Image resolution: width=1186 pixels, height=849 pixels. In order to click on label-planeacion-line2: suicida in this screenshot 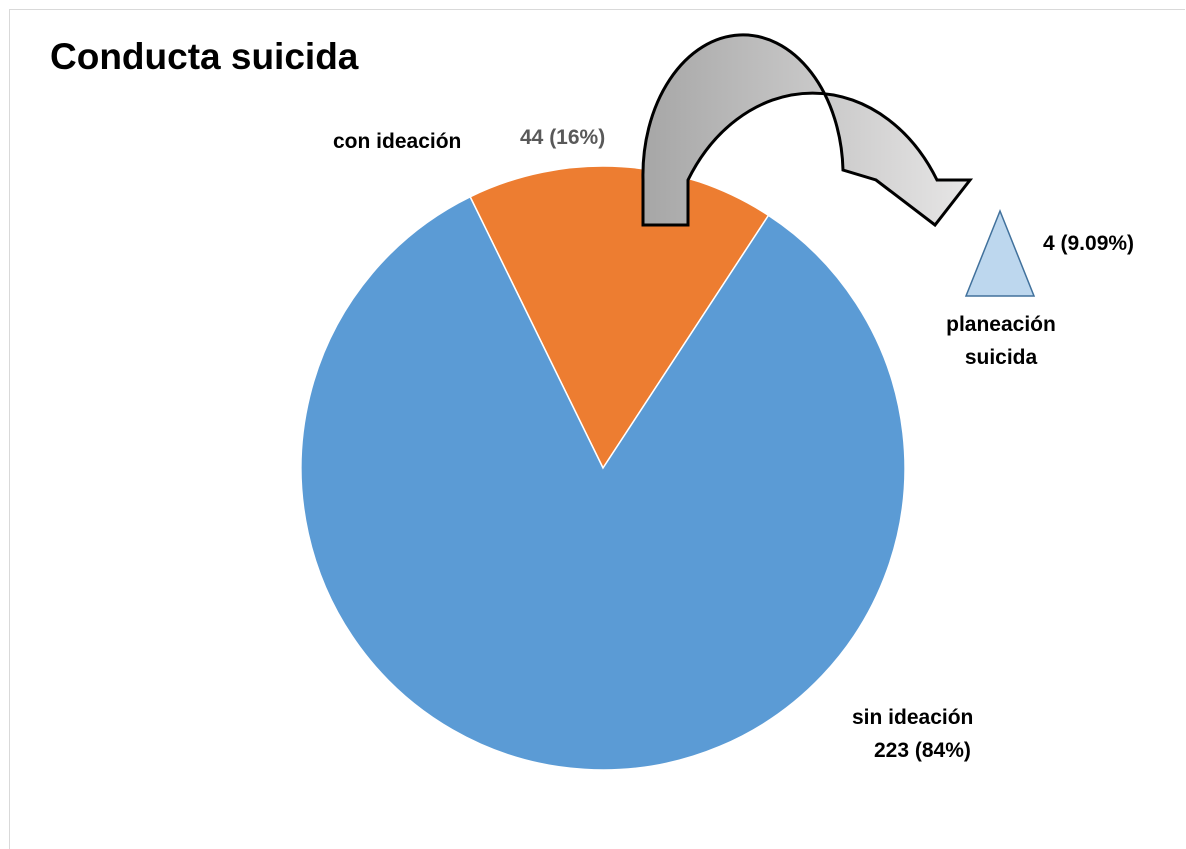, I will do `click(1001, 357)`.